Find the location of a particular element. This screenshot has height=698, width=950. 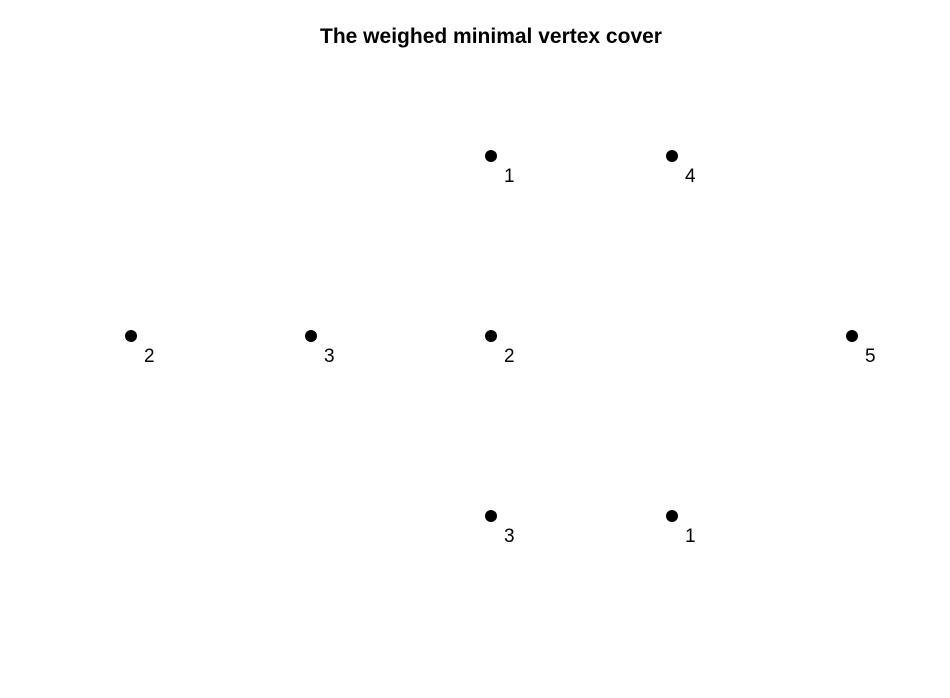

graph-node: 5 is located at coordinates (861, 348).